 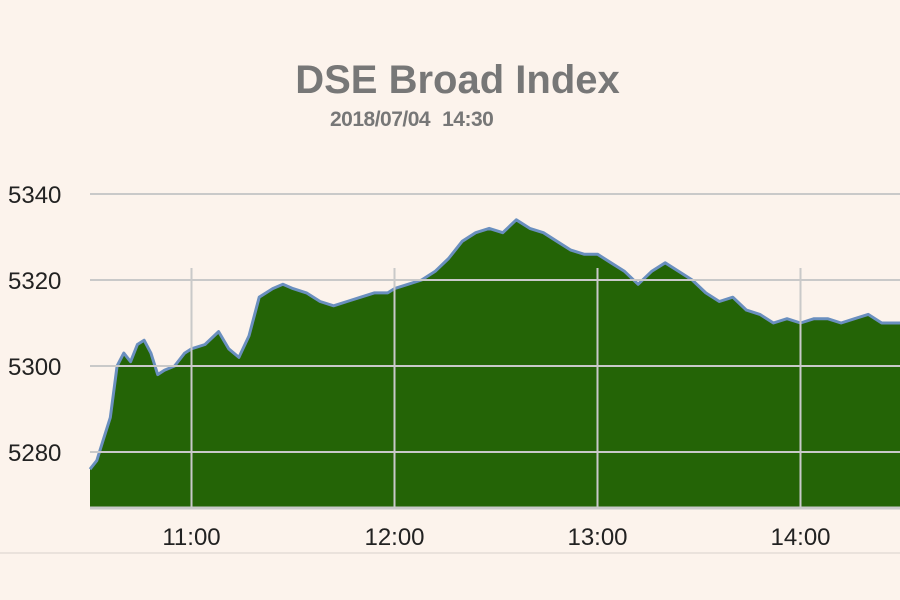 I want to click on y-tick-label: 5280, so click(x=34, y=453).